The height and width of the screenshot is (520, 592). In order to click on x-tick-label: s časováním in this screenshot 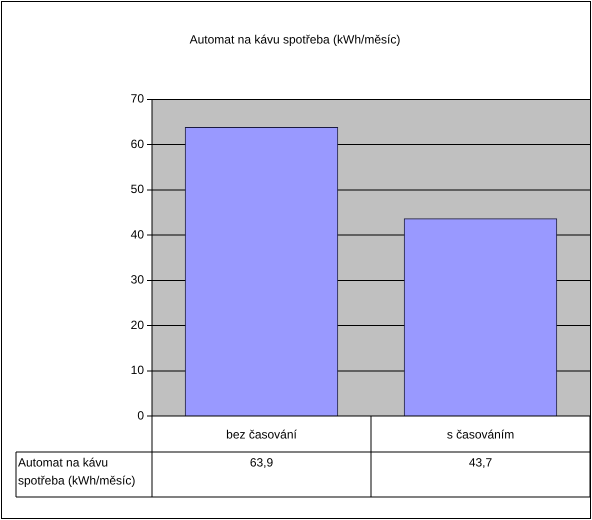, I will do `click(480, 435)`.